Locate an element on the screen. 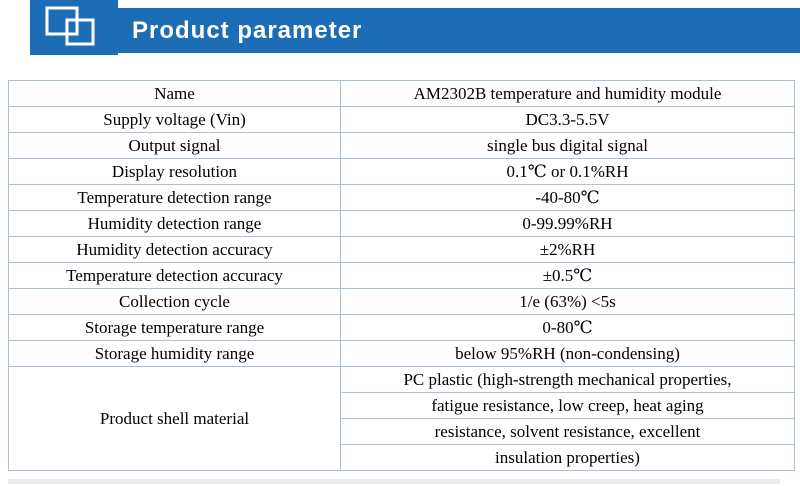 The height and width of the screenshot is (486, 800). param-name-cell: Storage humidity range is located at coordinates (174, 353).